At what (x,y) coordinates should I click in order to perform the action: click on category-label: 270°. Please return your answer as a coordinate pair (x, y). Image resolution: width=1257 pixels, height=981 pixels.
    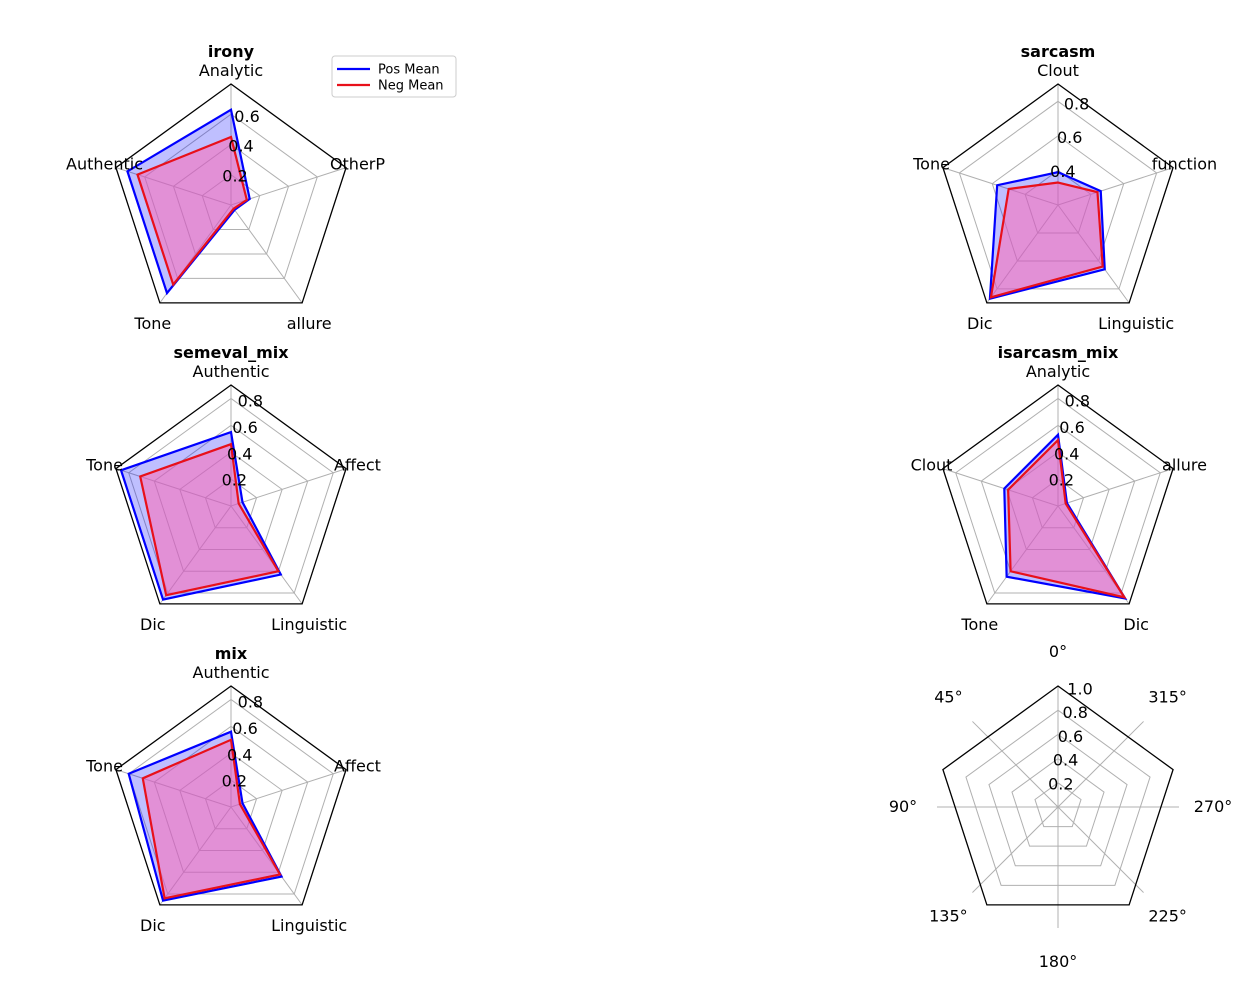
    Looking at the image, I should click on (1213, 806).